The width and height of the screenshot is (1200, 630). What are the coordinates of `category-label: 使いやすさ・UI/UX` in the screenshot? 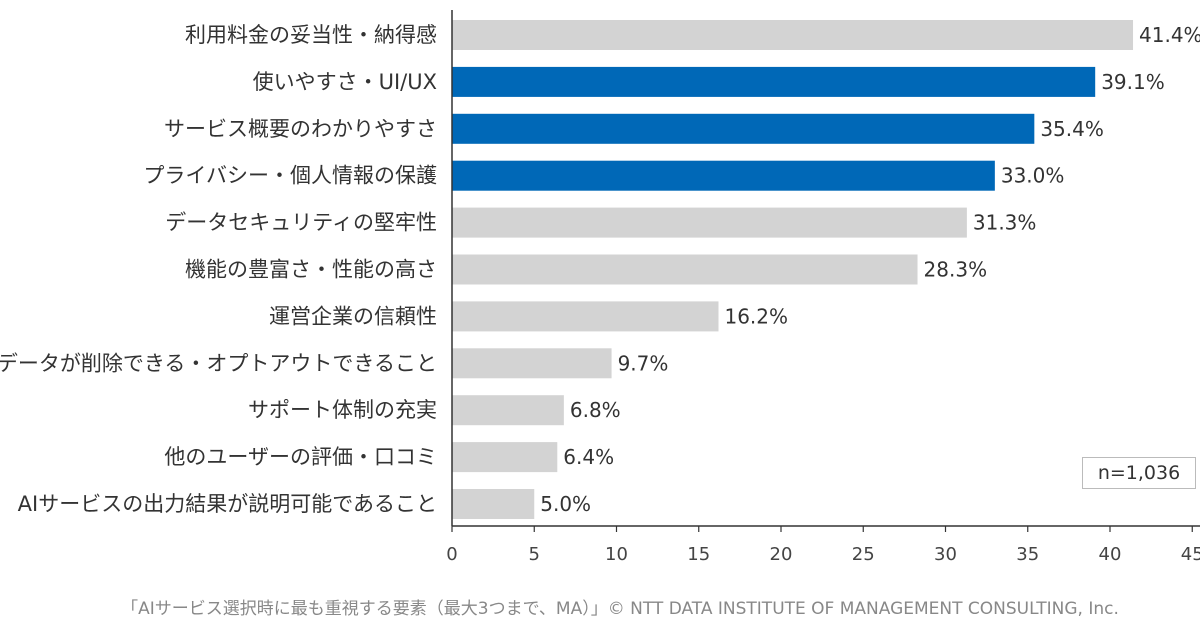 It's located at (345, 82).